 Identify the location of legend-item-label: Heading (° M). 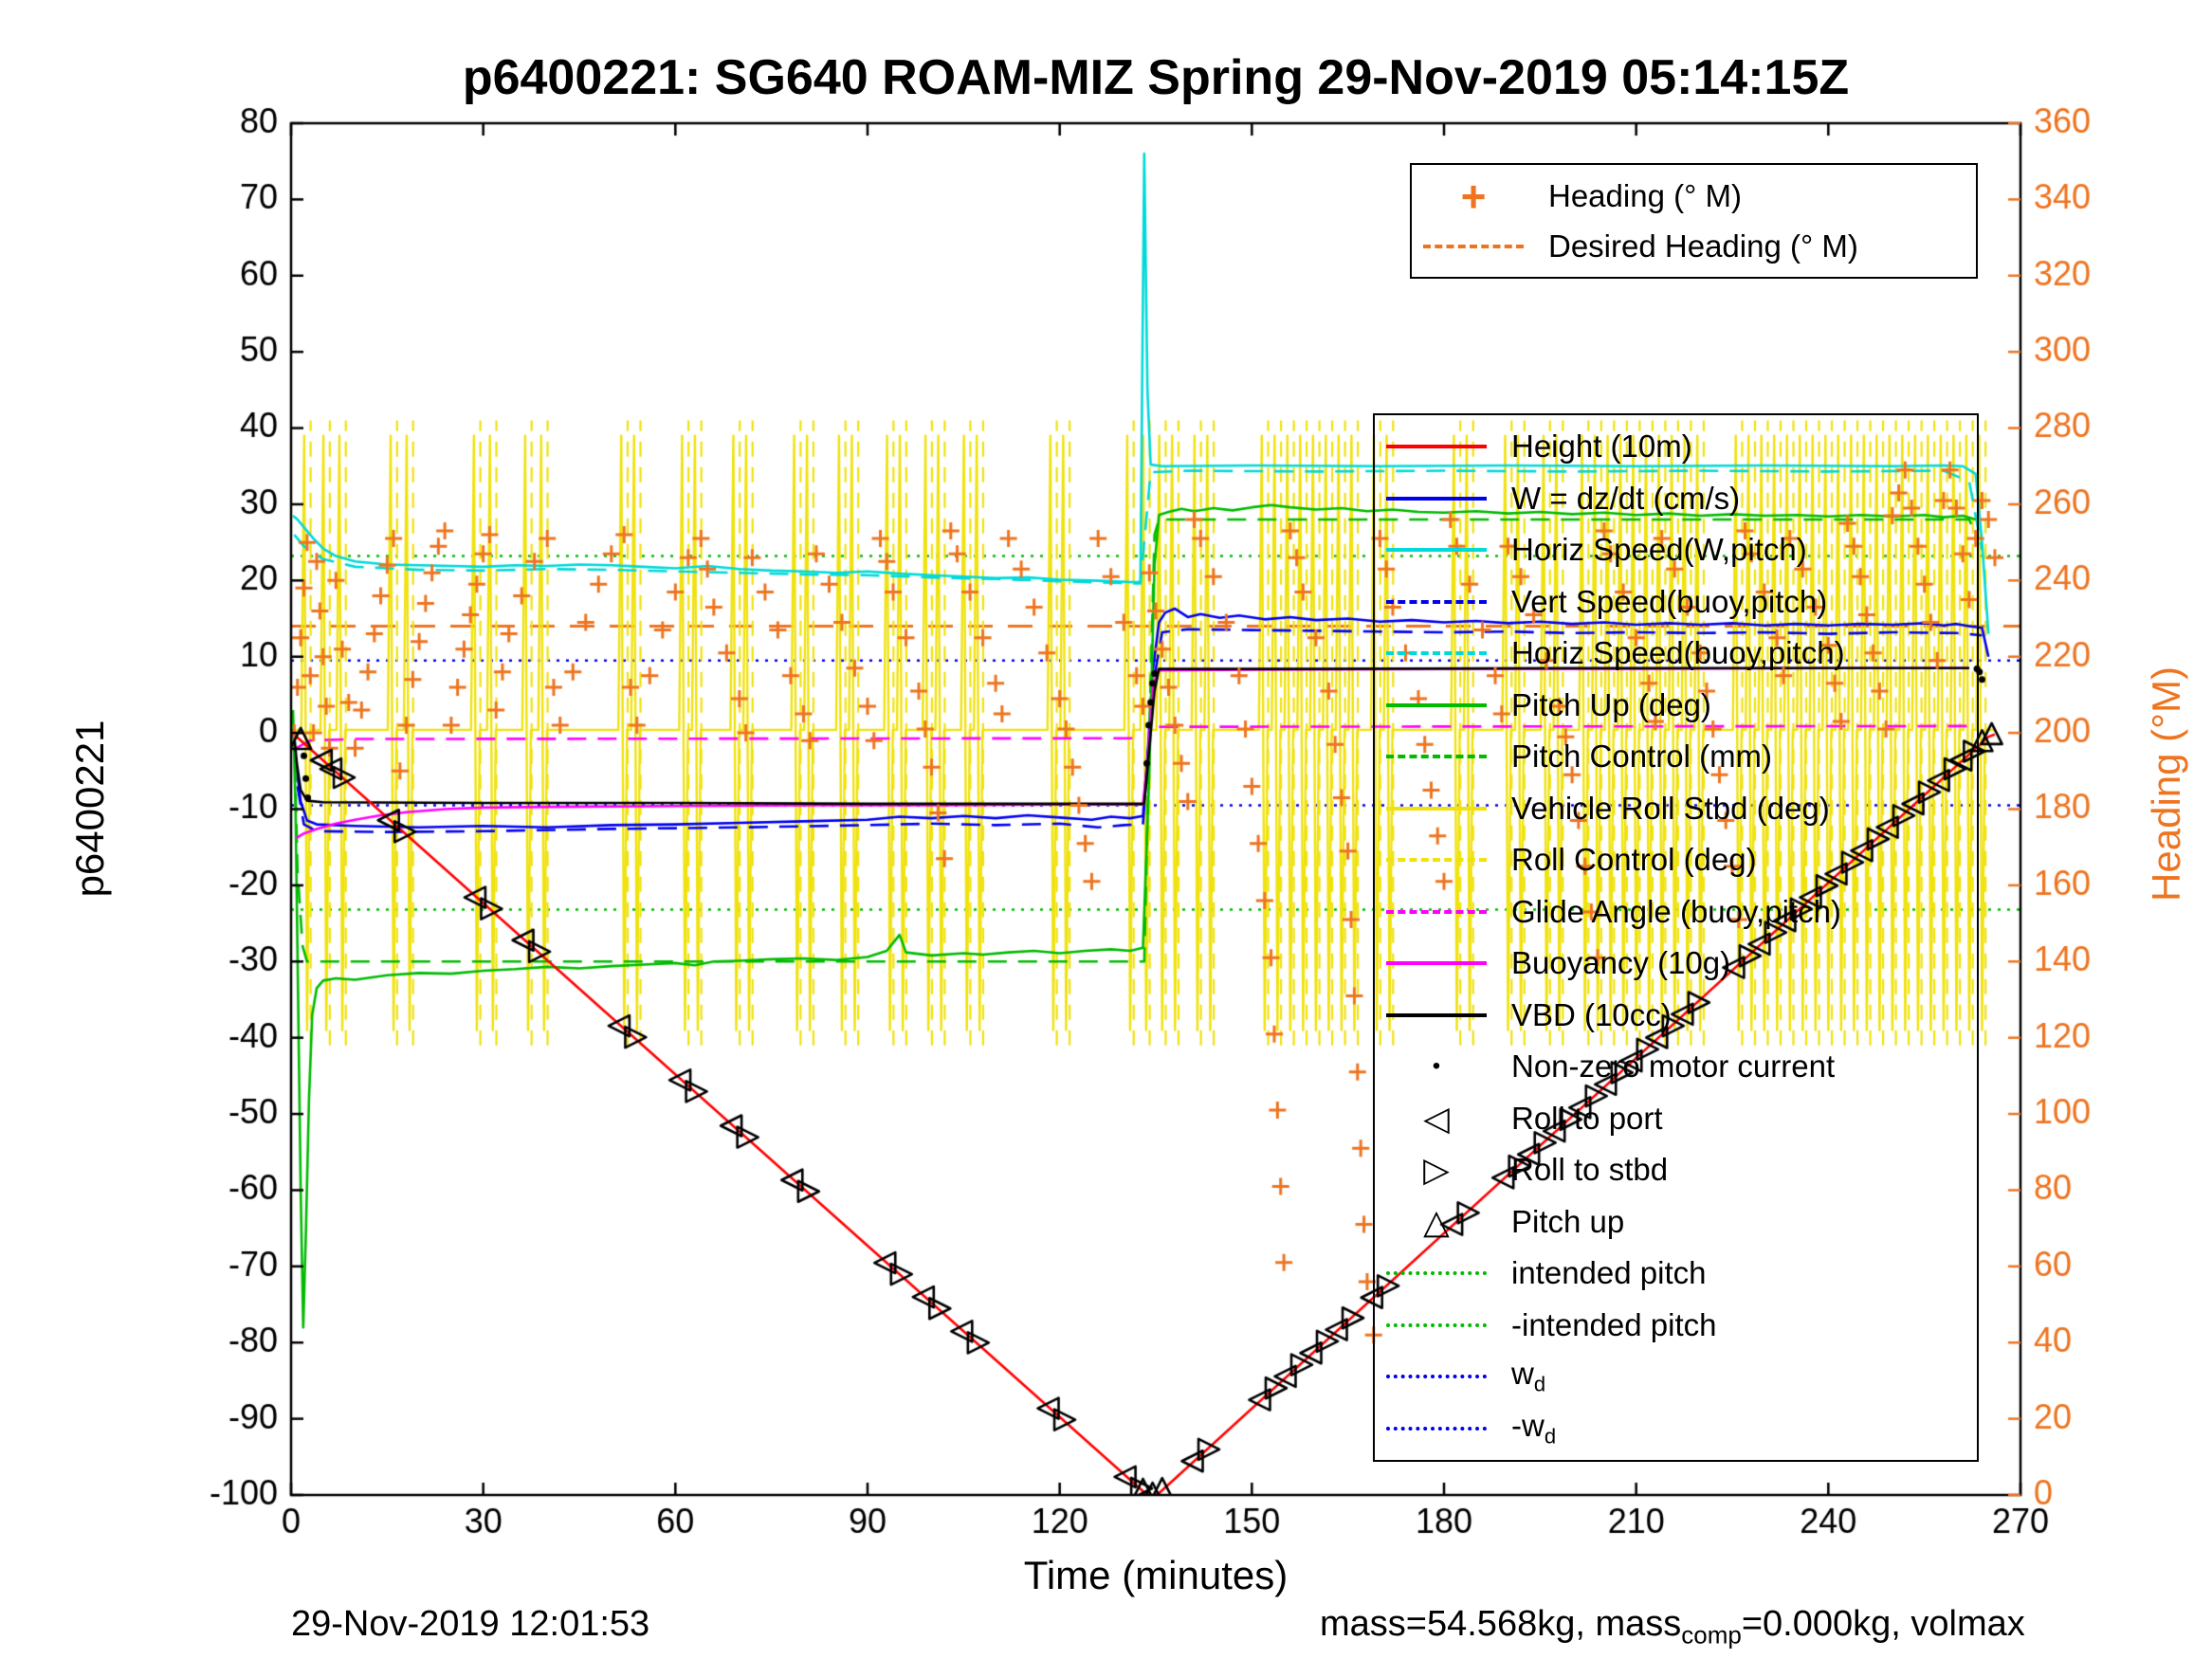
(1645, 195).